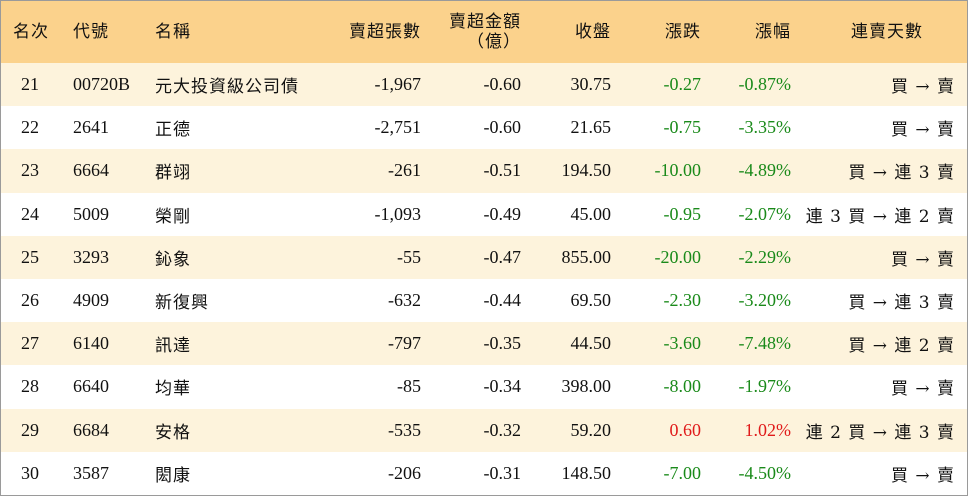 The image size is (968, 496). I want to click on cell-change: -20.00, so click(678, 256).